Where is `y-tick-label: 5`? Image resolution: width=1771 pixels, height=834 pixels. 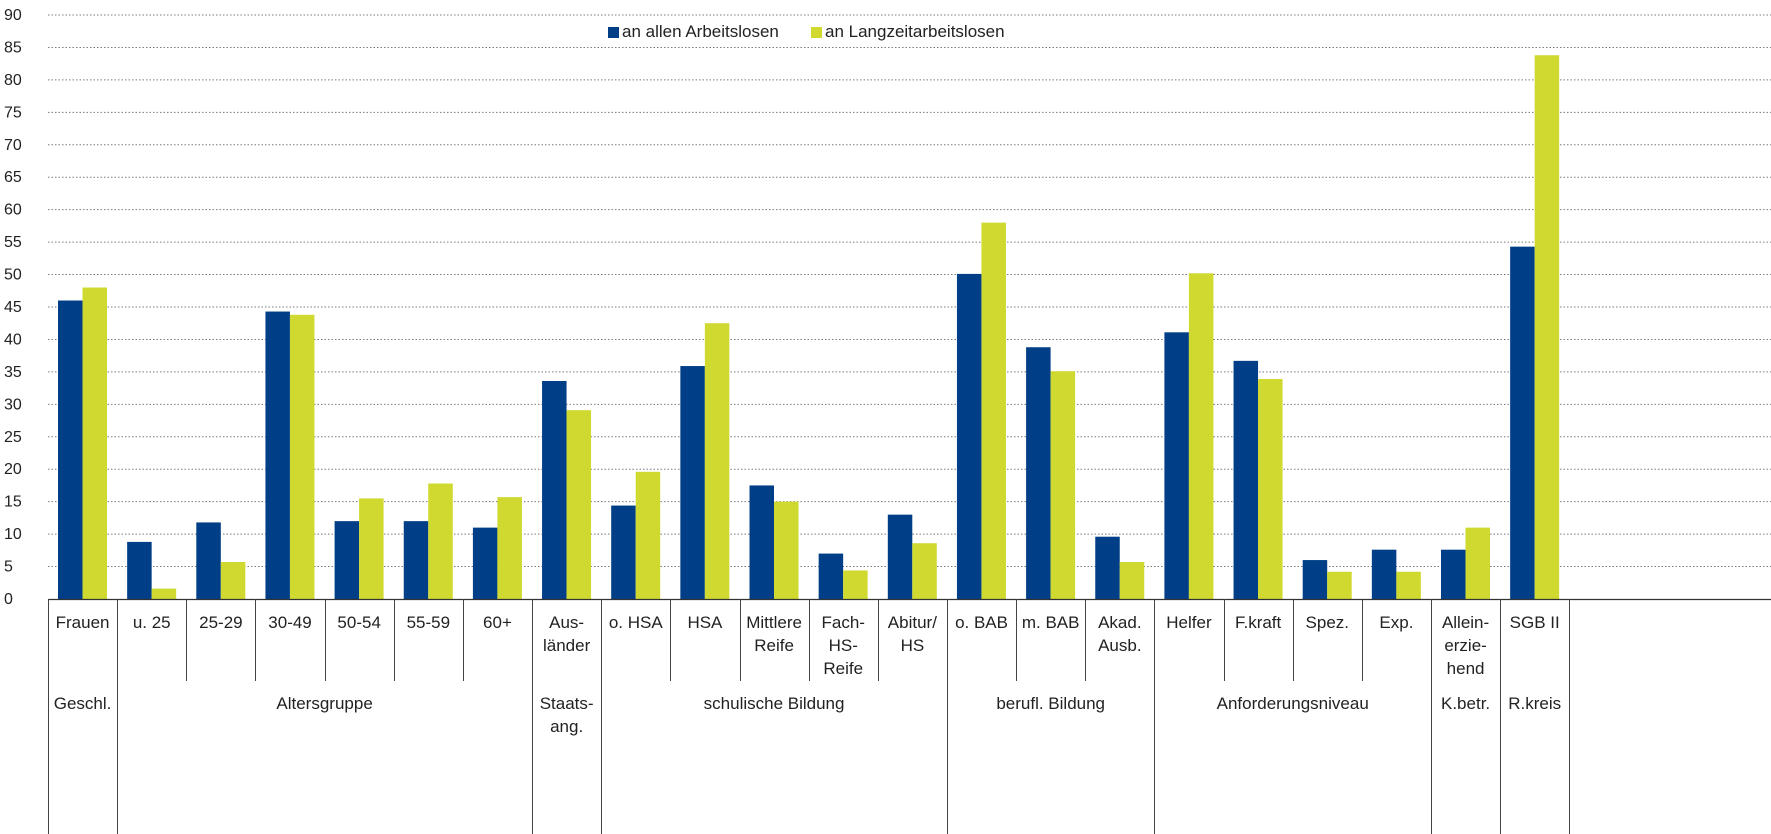 y-tick-label: 5 is located at coordinates (8, 567).